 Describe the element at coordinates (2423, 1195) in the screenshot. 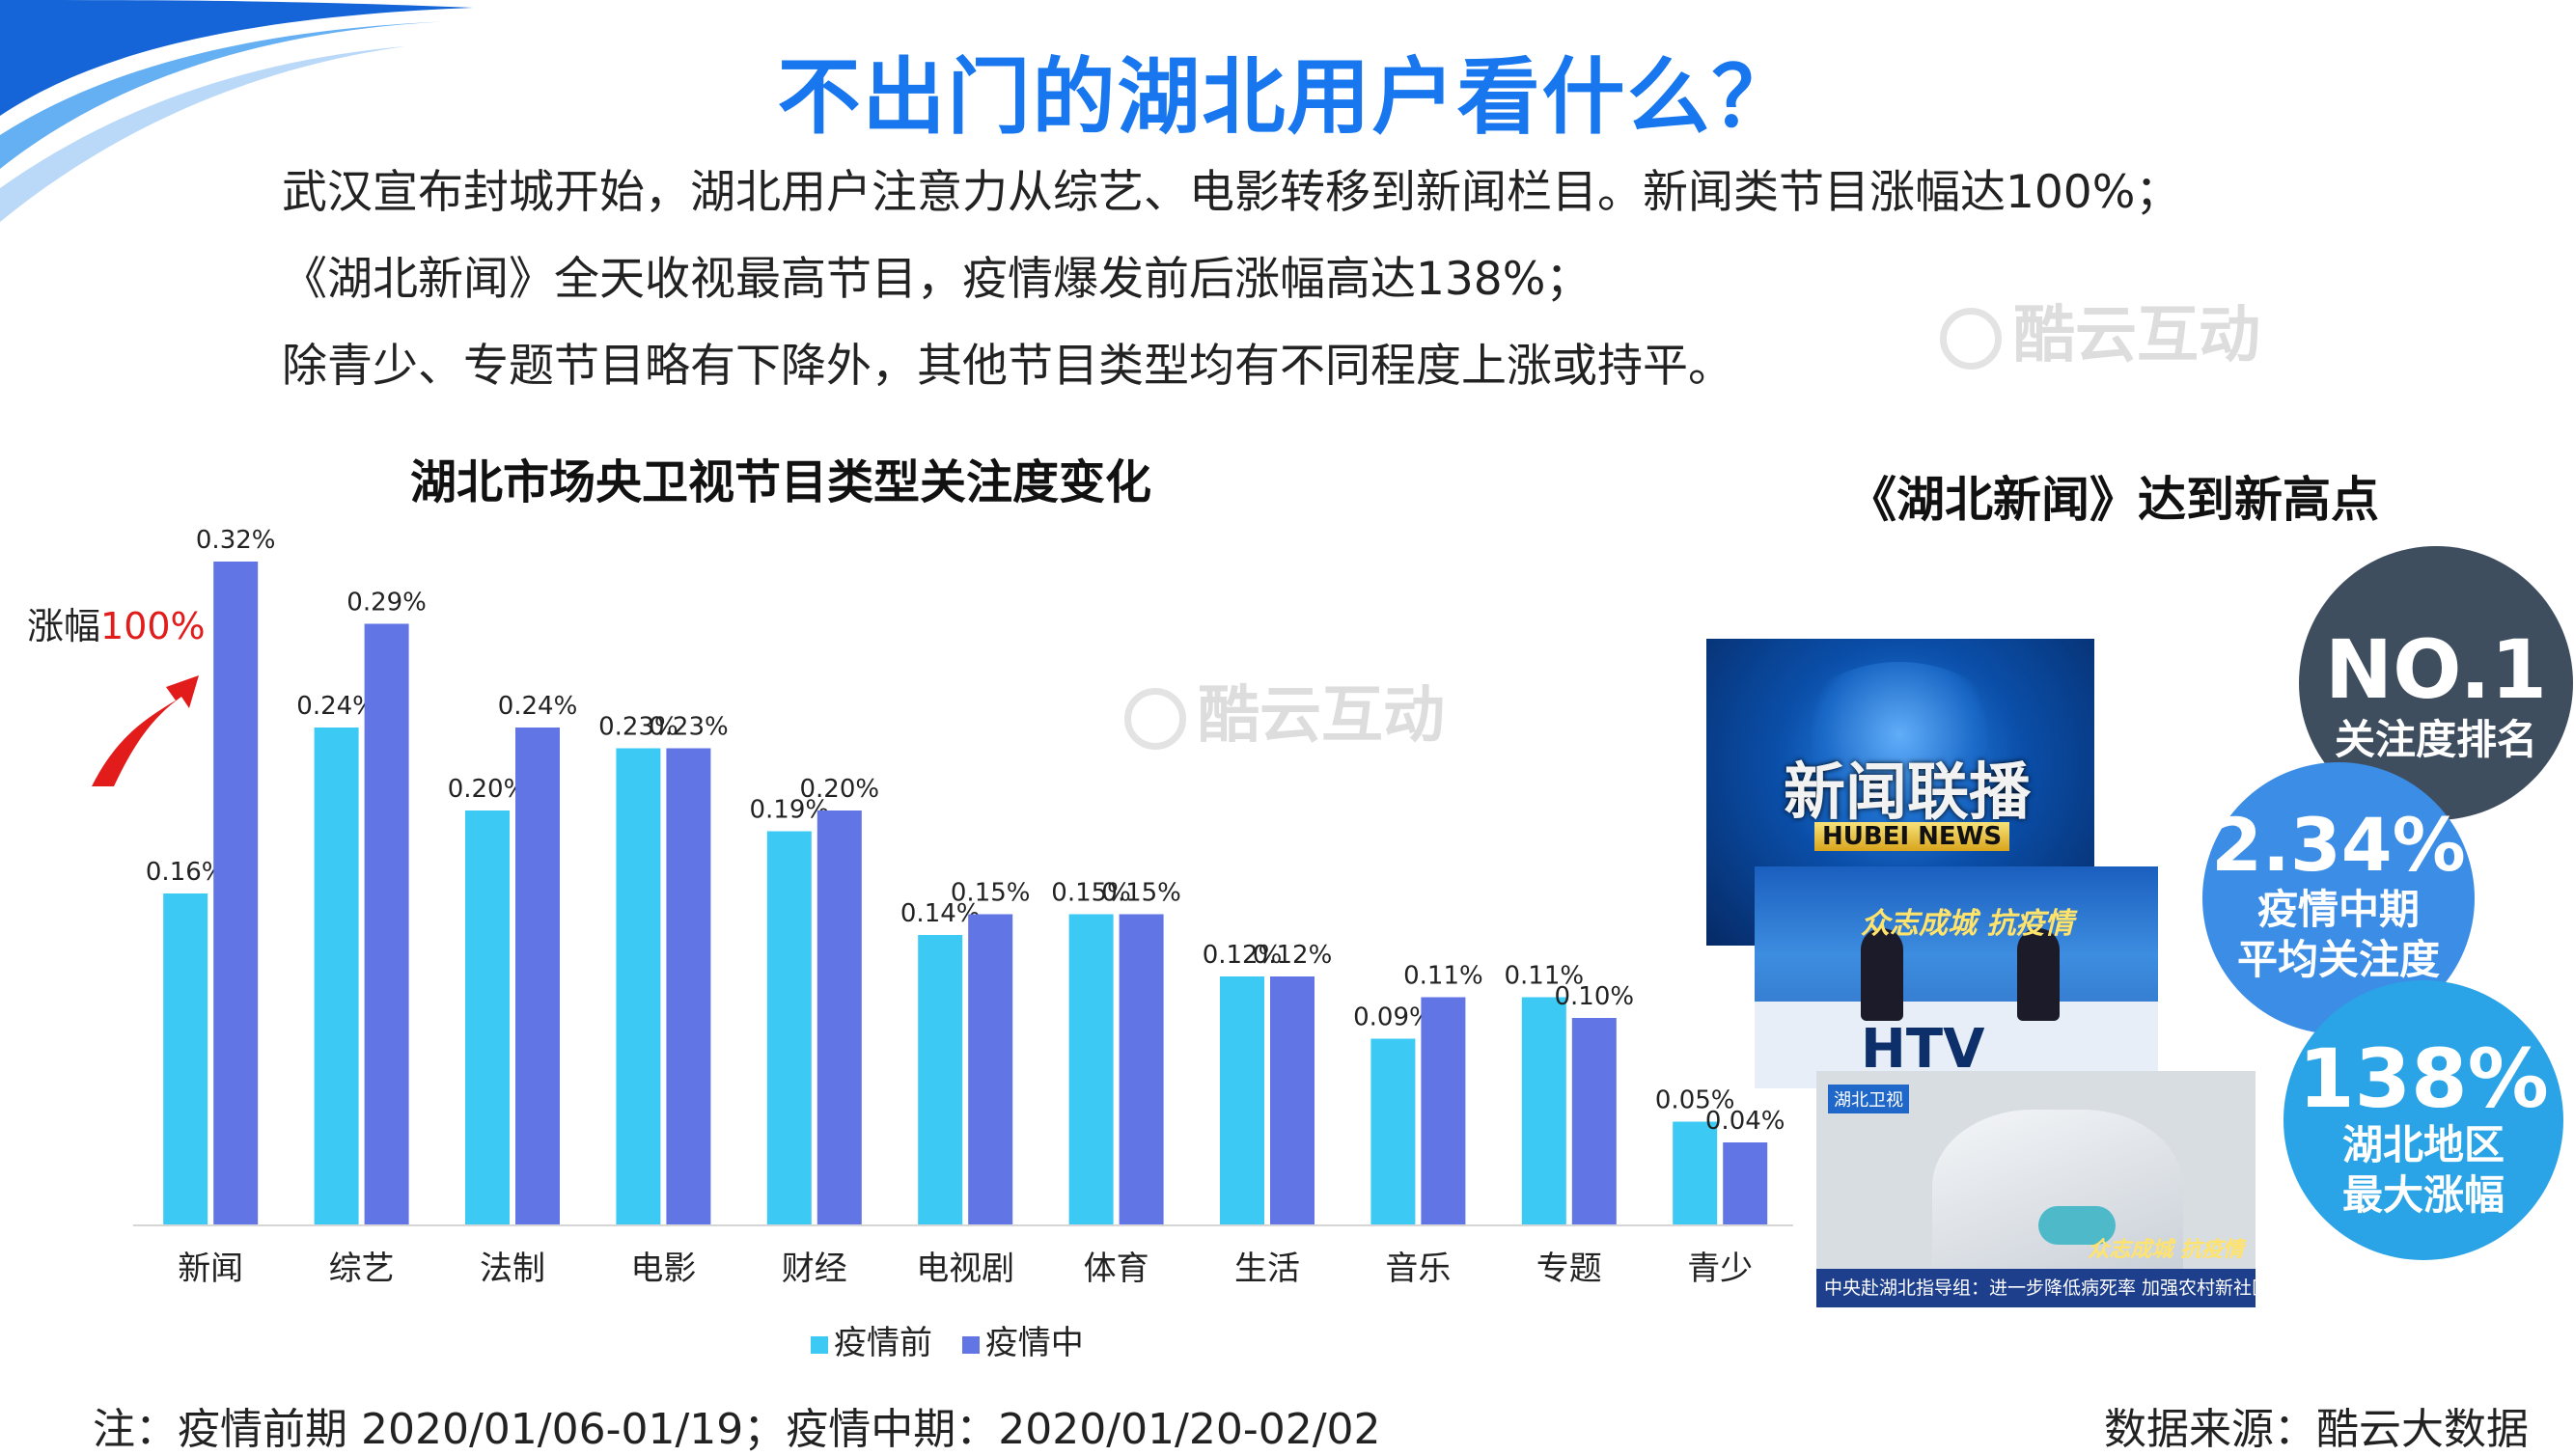

I see `badge-caption: 最大涨幅` at that location.